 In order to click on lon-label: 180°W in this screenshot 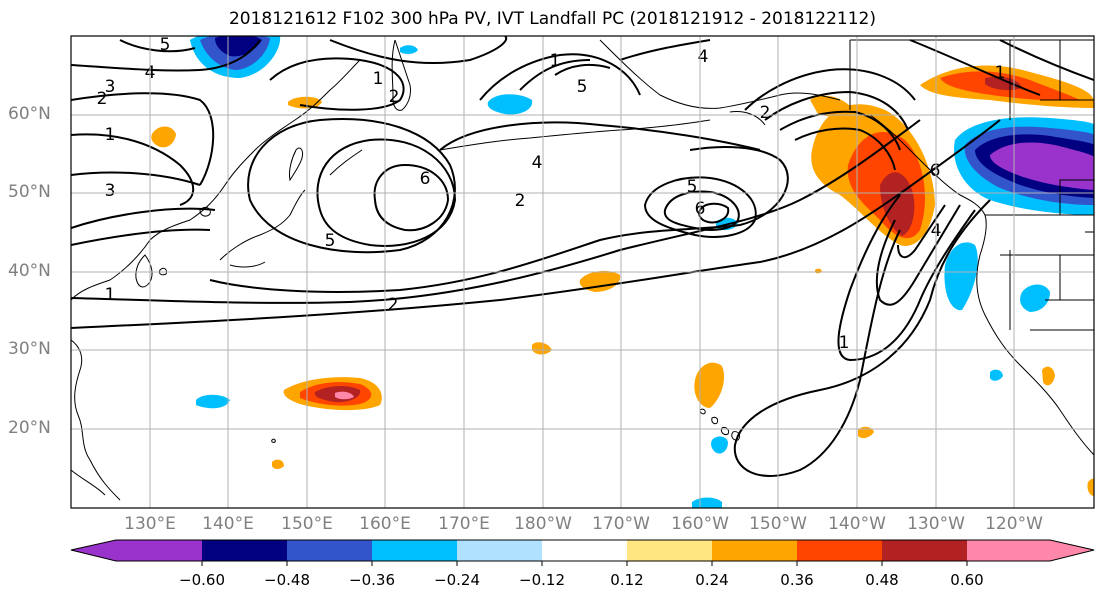, I will do `click(543, 524)`.